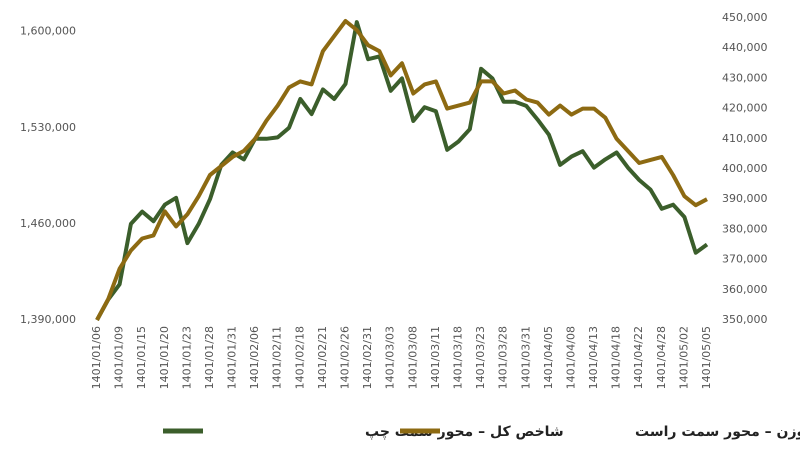 The image size is (800, 462). What do you see at coordinates (48, 223) in the screenshot?
I see `y-tick-label: 1,460,000` at bounding box center [48, 223].